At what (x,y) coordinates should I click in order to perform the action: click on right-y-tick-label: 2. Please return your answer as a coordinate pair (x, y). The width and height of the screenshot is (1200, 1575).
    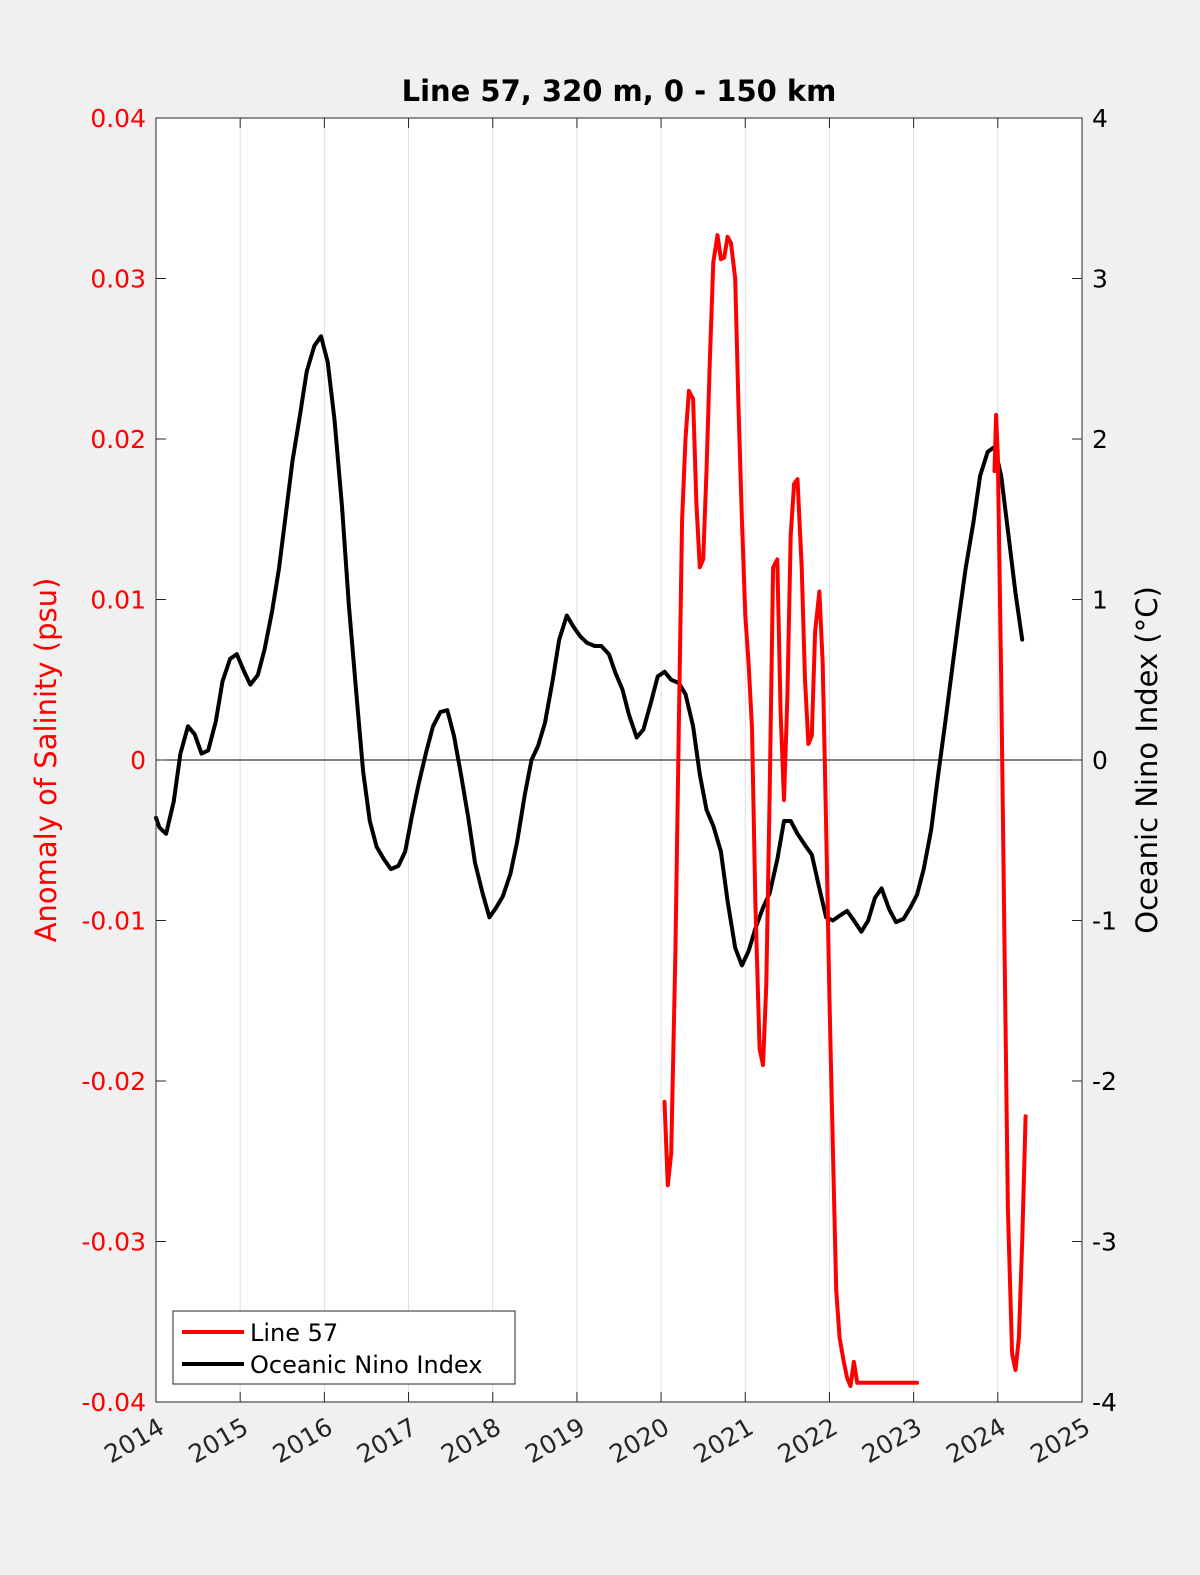
    Looking at the image, I should click on (1100, 439).